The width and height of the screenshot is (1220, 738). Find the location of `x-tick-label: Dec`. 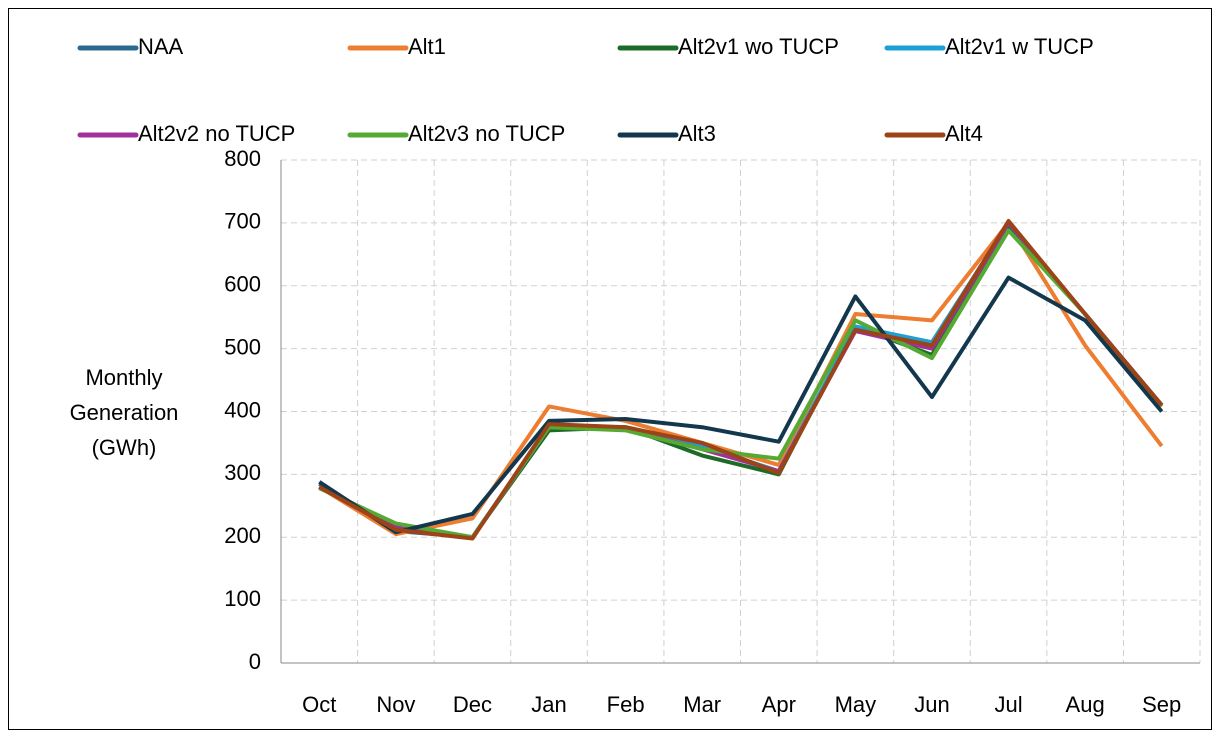

x-tick-label: Dec is located at coordinates (472, 704).